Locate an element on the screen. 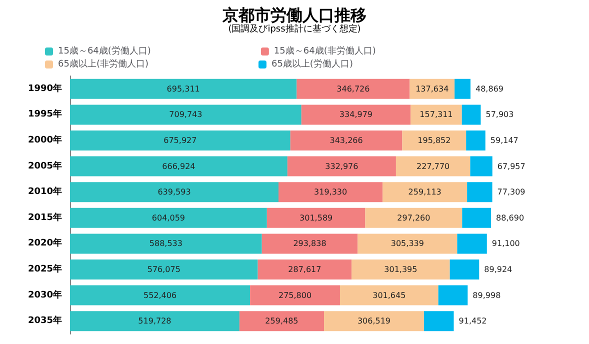  data-label: 346,726 is located at coordinates (353, 89).